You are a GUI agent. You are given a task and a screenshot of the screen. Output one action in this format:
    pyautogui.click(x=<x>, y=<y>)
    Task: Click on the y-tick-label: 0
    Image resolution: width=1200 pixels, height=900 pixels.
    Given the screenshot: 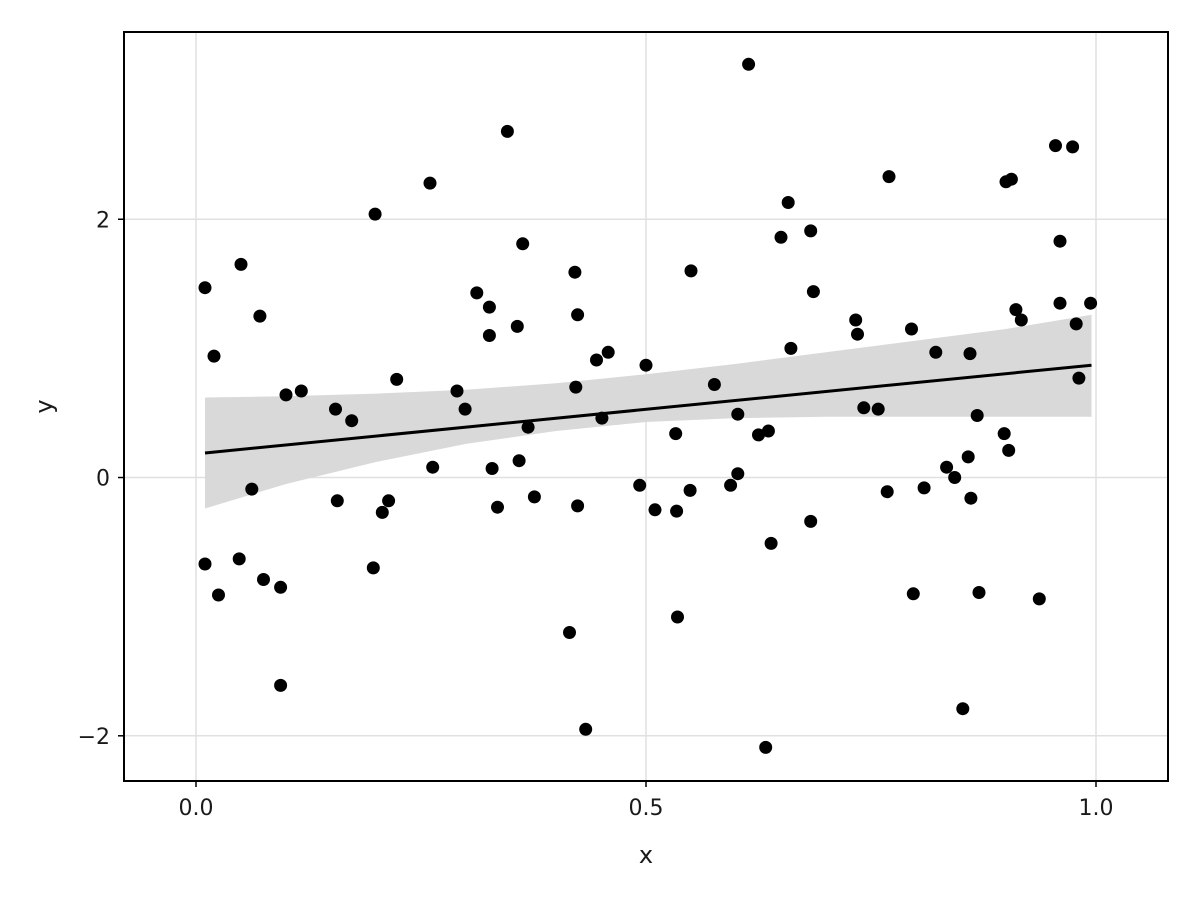 What is the action you would take?
    pyautogui.click(x=103, y=479)
    